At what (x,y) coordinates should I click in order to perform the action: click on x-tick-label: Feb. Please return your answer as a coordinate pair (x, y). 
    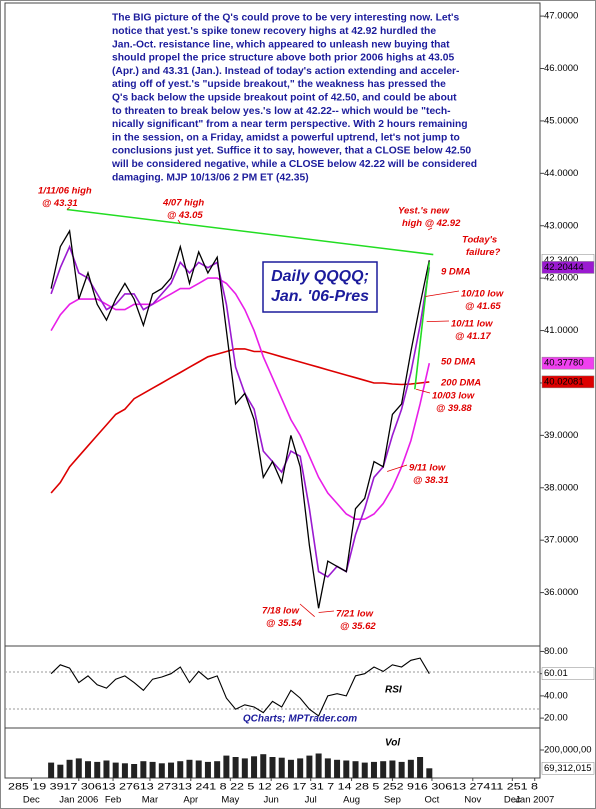
    Looking at the image, I should click on (113, 800).